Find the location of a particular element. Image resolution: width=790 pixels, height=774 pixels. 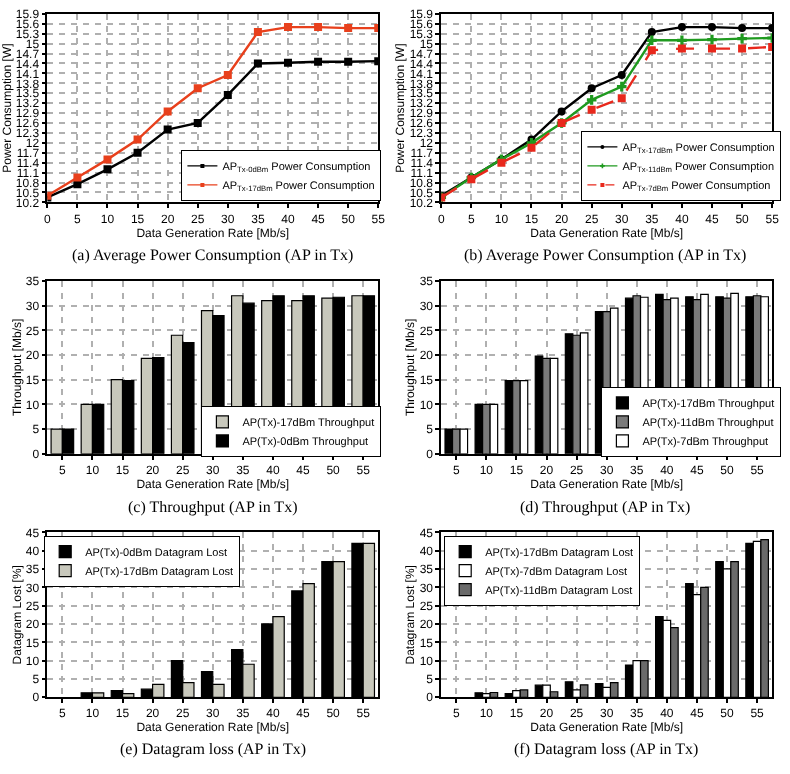

text: (f) Datagram loss (AP in Tx) is located at coordinates (607, 749).